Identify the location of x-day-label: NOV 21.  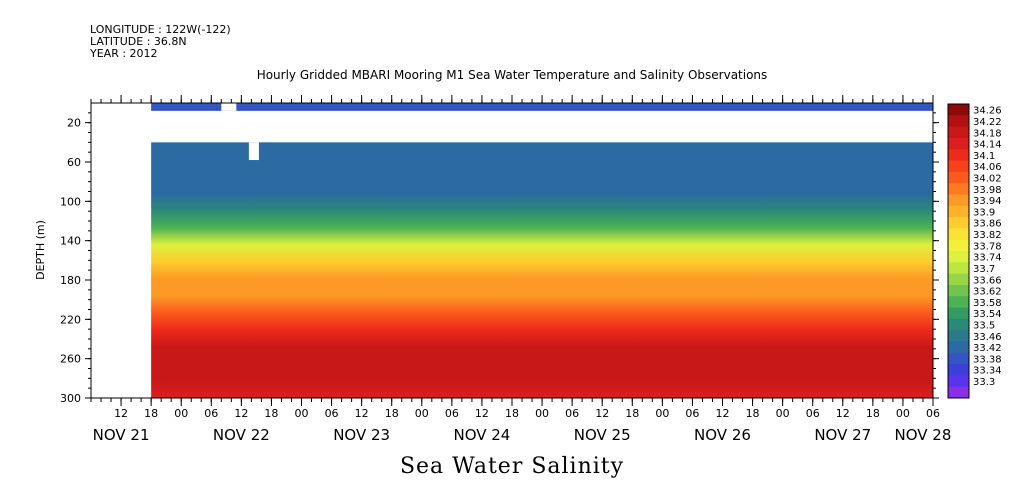
(121, 435).